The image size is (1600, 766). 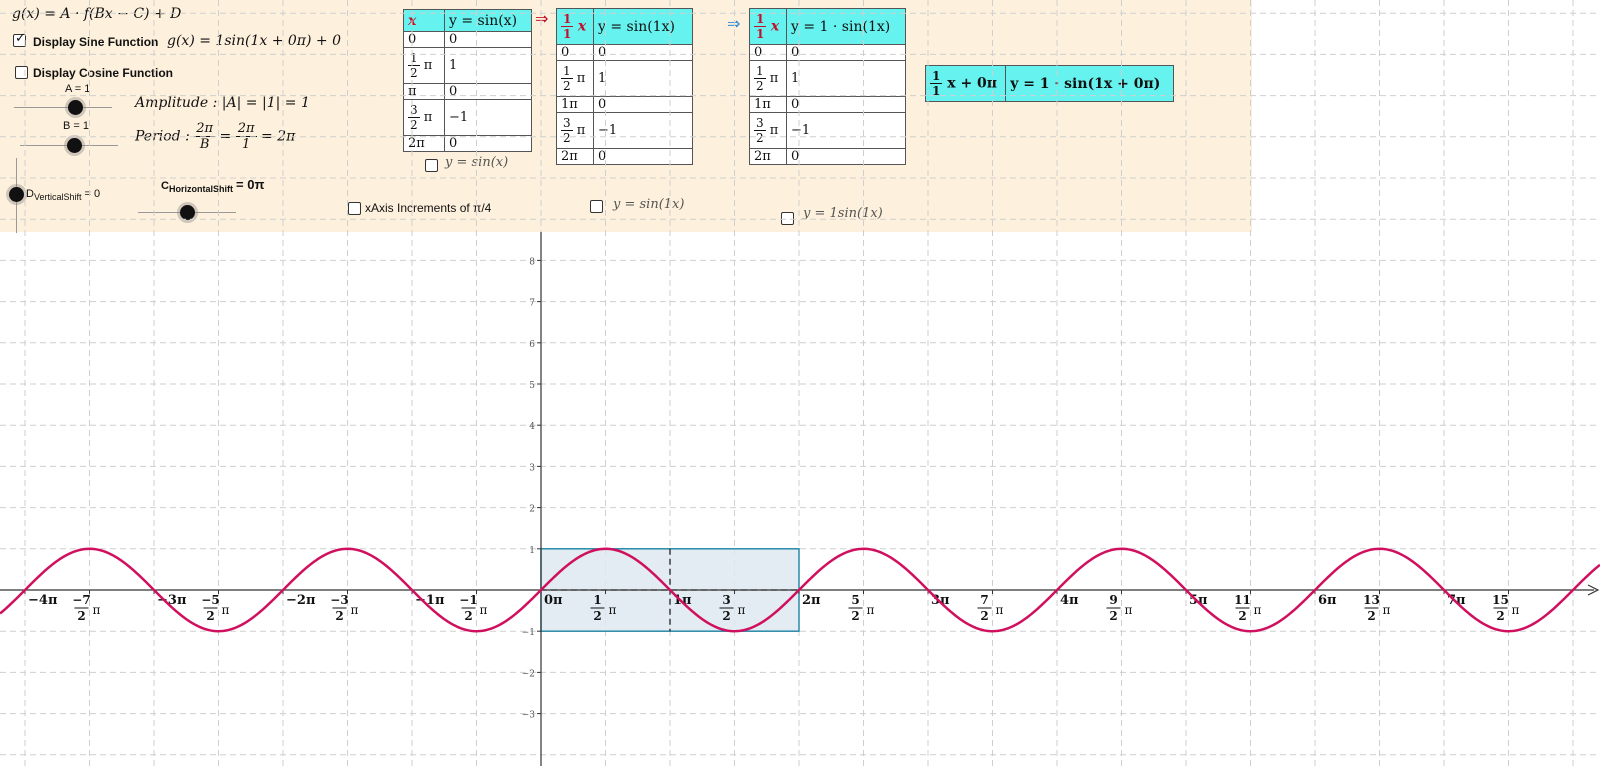 I want to click on slider-c-sub: HorizontalShift, so click(x=200, y=189).